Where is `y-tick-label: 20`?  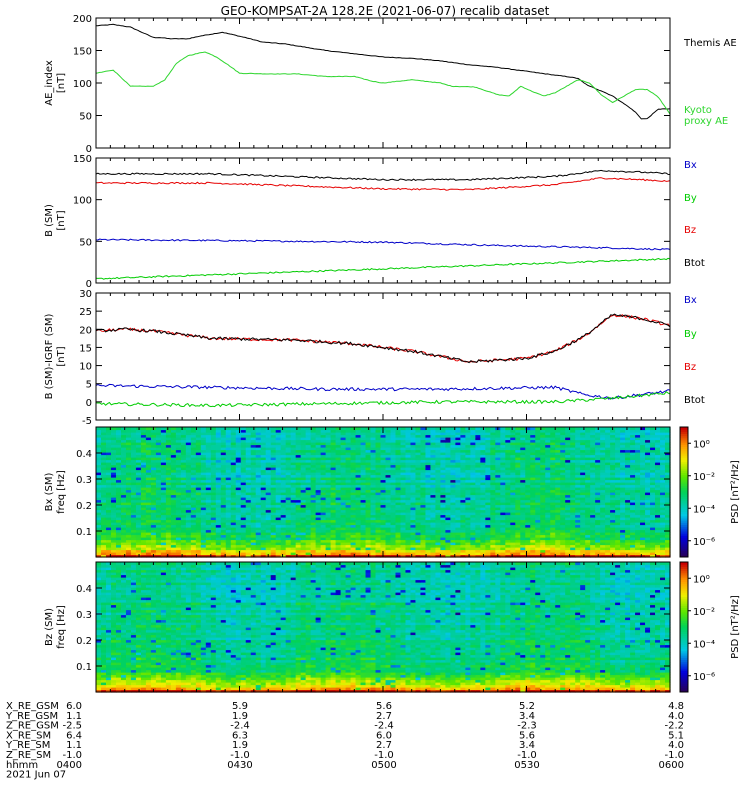
y-tick-label: 20 is located at coordinates (85, 330).